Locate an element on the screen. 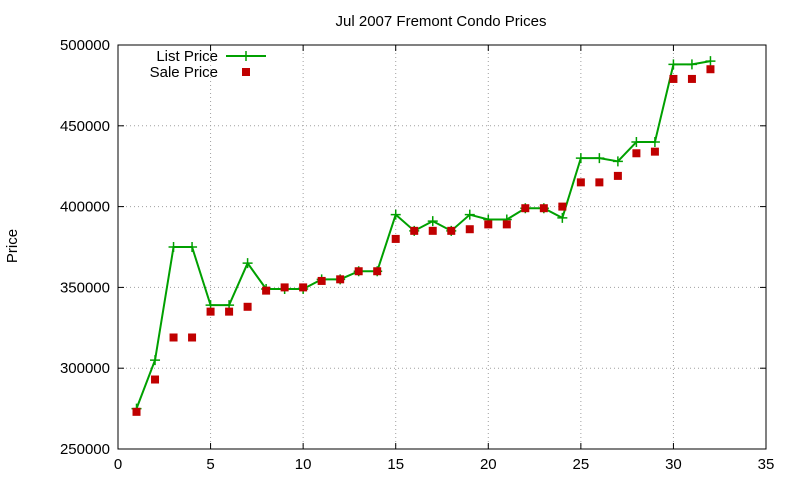 The image size is (800, 480). x-tick-label: 10 is located at coordinates (303, 464).